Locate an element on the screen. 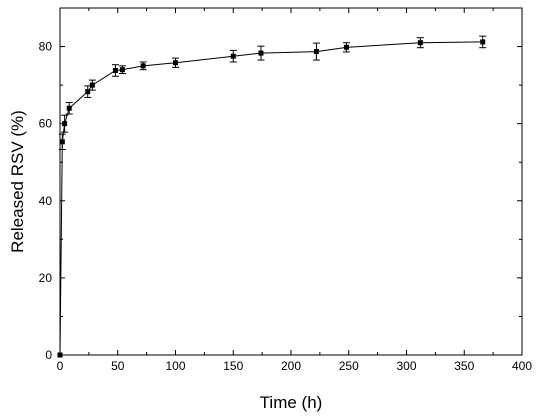 The image size is (550, 420). y-tick-label: 40 is located at coordinates (46, 201).